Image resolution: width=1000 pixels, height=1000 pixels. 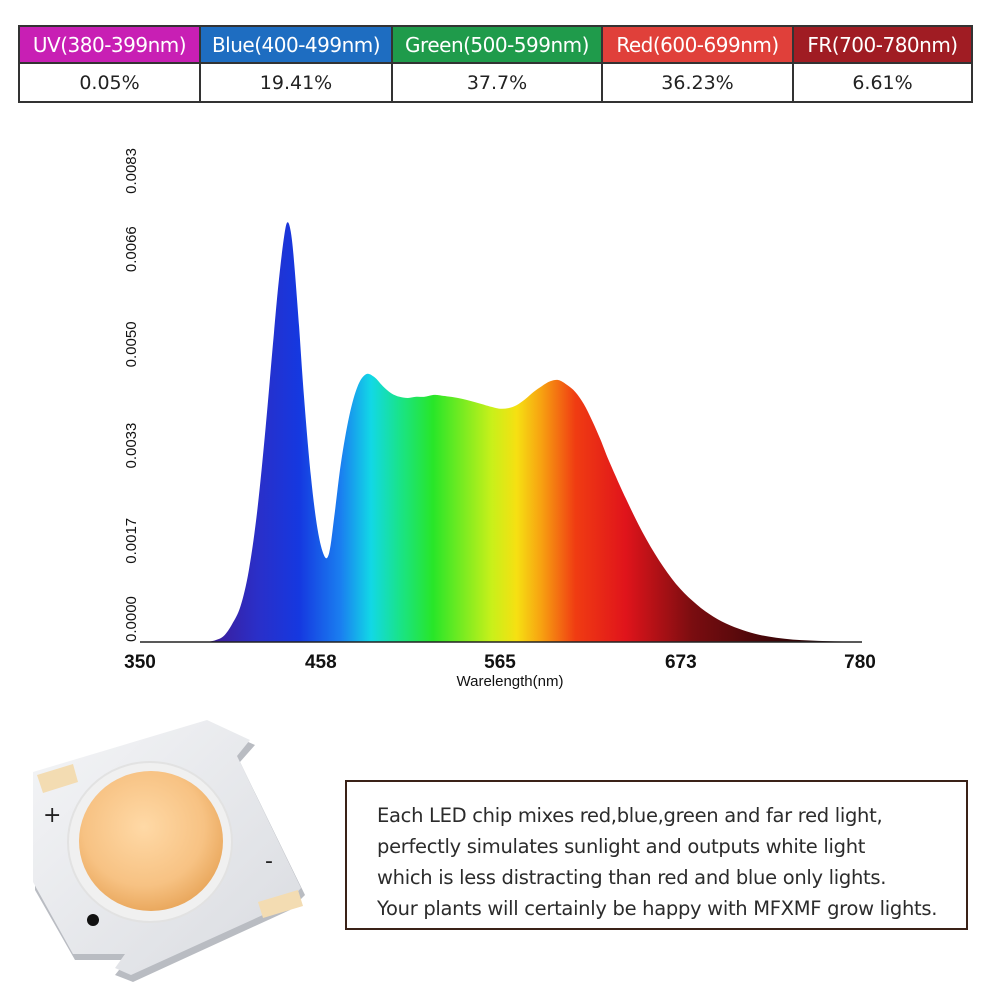 I want to click on y-tick-label: 0.0033, so click(x=131, y=446).